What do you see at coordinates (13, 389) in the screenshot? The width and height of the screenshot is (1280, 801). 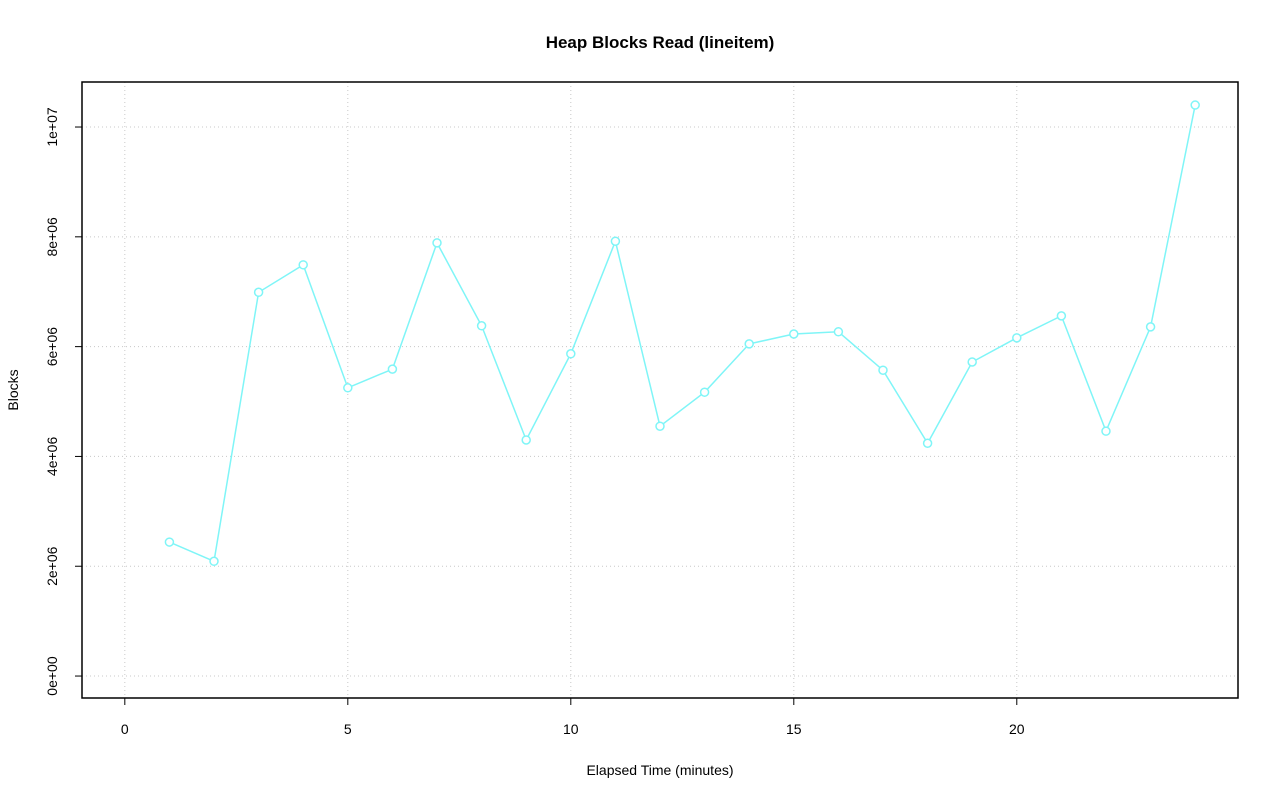 I see `y-axis-label: Blocks` at bounding box center [13, 389].